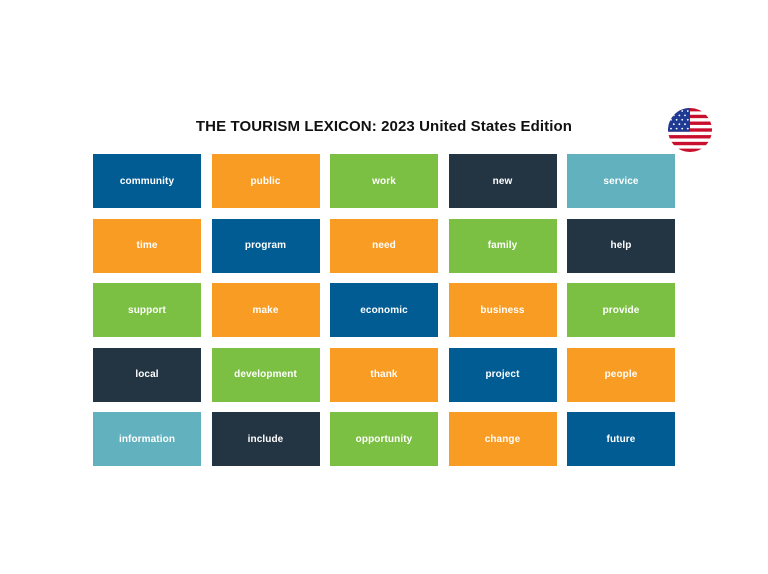 The height and width of the screenshot is (574, 768). What do you see at coordinates (384, 439) in the screenshot?
I see `word-tile: opportunity` at bounding box center [384, 439].